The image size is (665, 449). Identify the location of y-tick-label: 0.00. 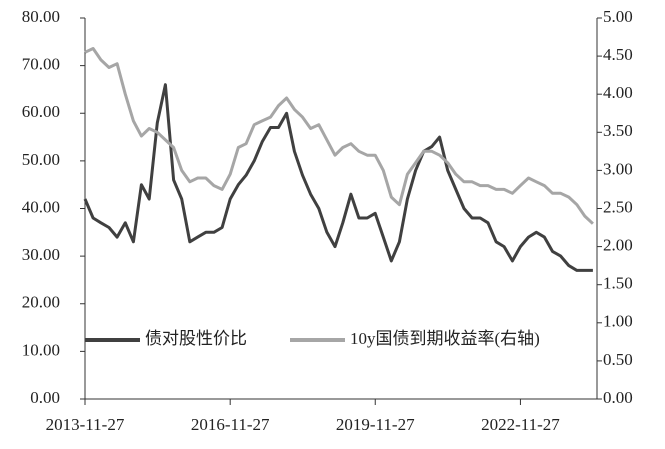
(45, 397).